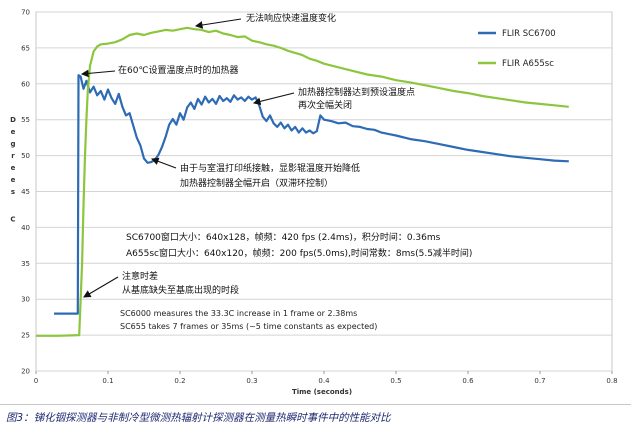 This screenshot has height=431, width=631. Describe the element at coordinates (13, 192) in the screenshot. I see `y-title-char: s` at that location.